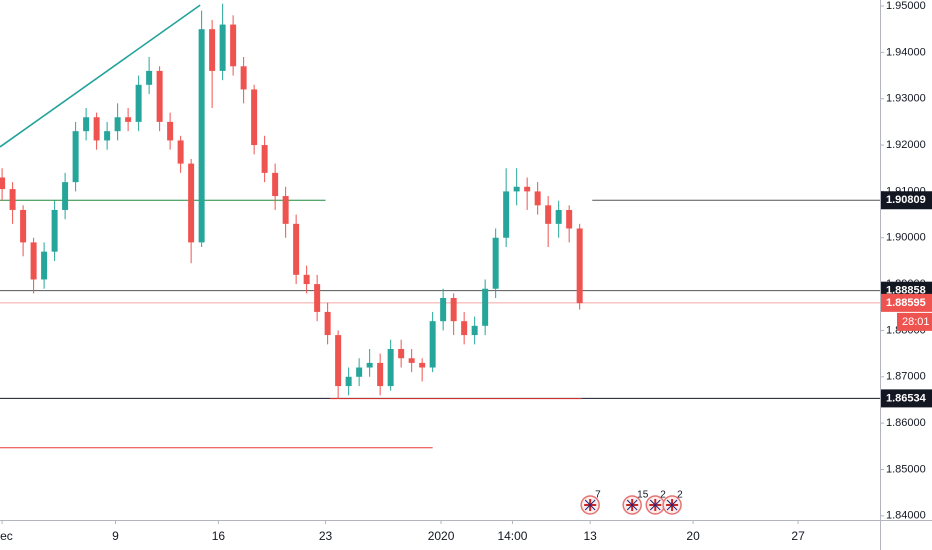 Image resolution: width=932 pixels, height=550 pixels. What do you see at coordinates (441, 536) in the screenshot?
I see `x-tick-label: 2020` at bounding box center [441, 536].